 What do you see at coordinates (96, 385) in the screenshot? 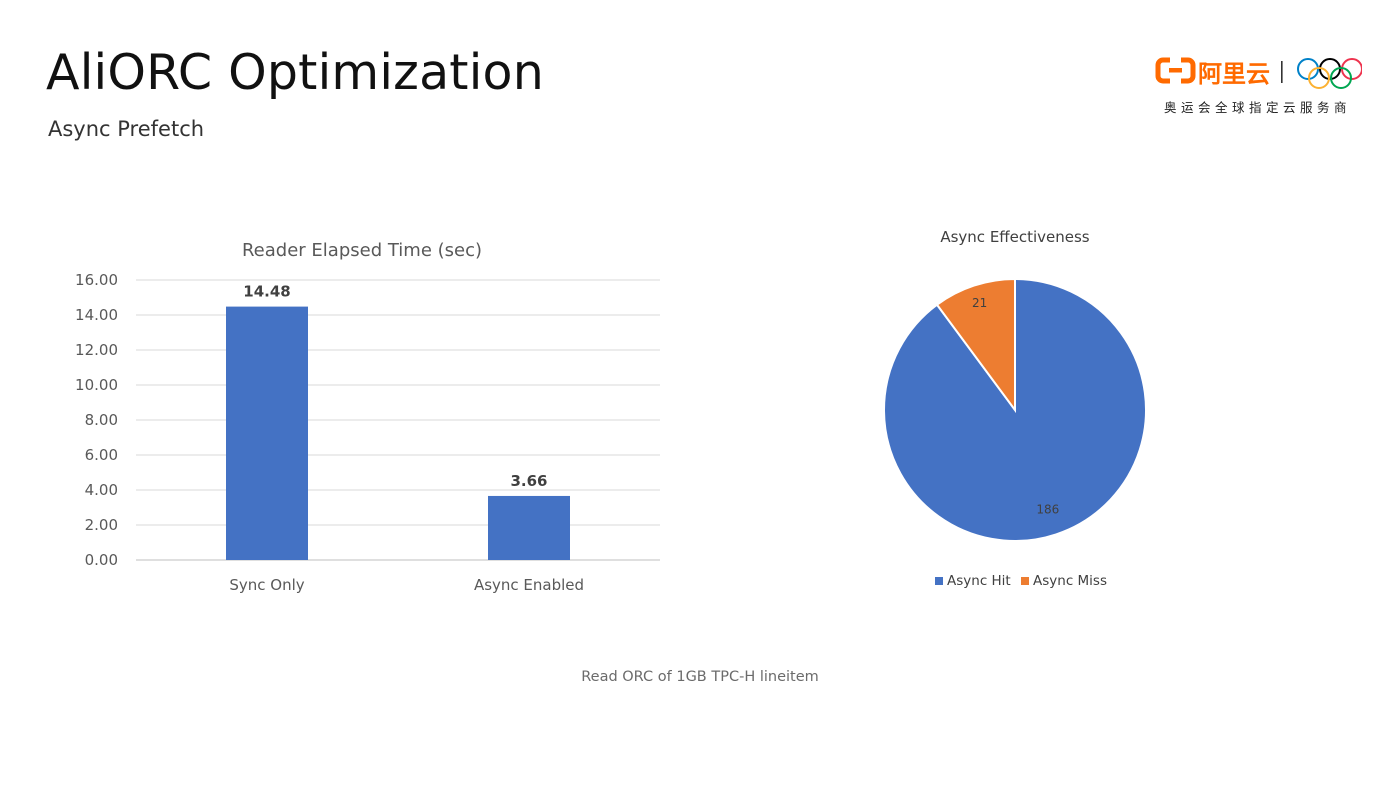
I see `y-tick-label: 10.00` at bounding box center [96, 385].